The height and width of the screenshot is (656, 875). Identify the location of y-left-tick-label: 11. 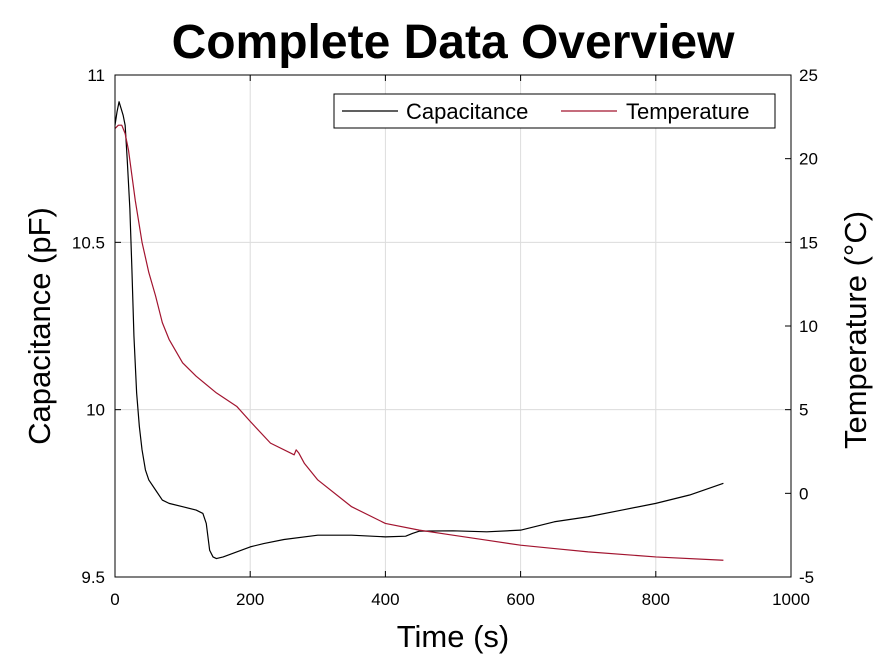
(96, 75).